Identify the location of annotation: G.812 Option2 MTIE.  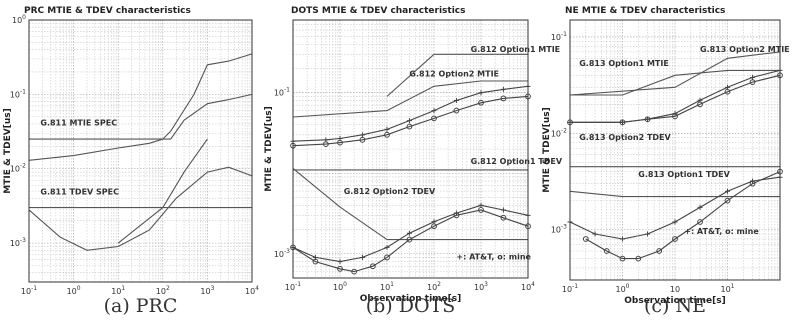
(454, 73).